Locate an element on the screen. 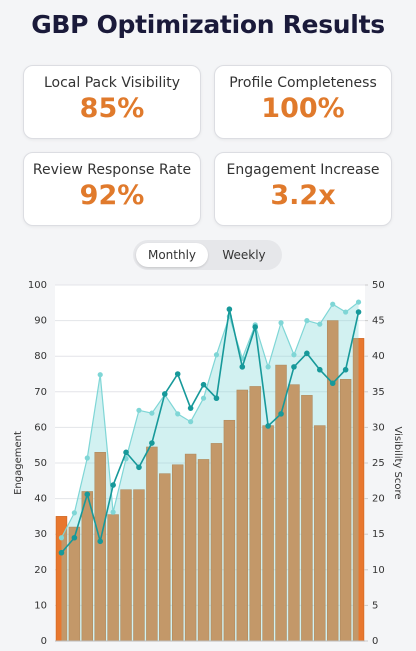  metric-value: 92% is located at coordinates (112, 195).